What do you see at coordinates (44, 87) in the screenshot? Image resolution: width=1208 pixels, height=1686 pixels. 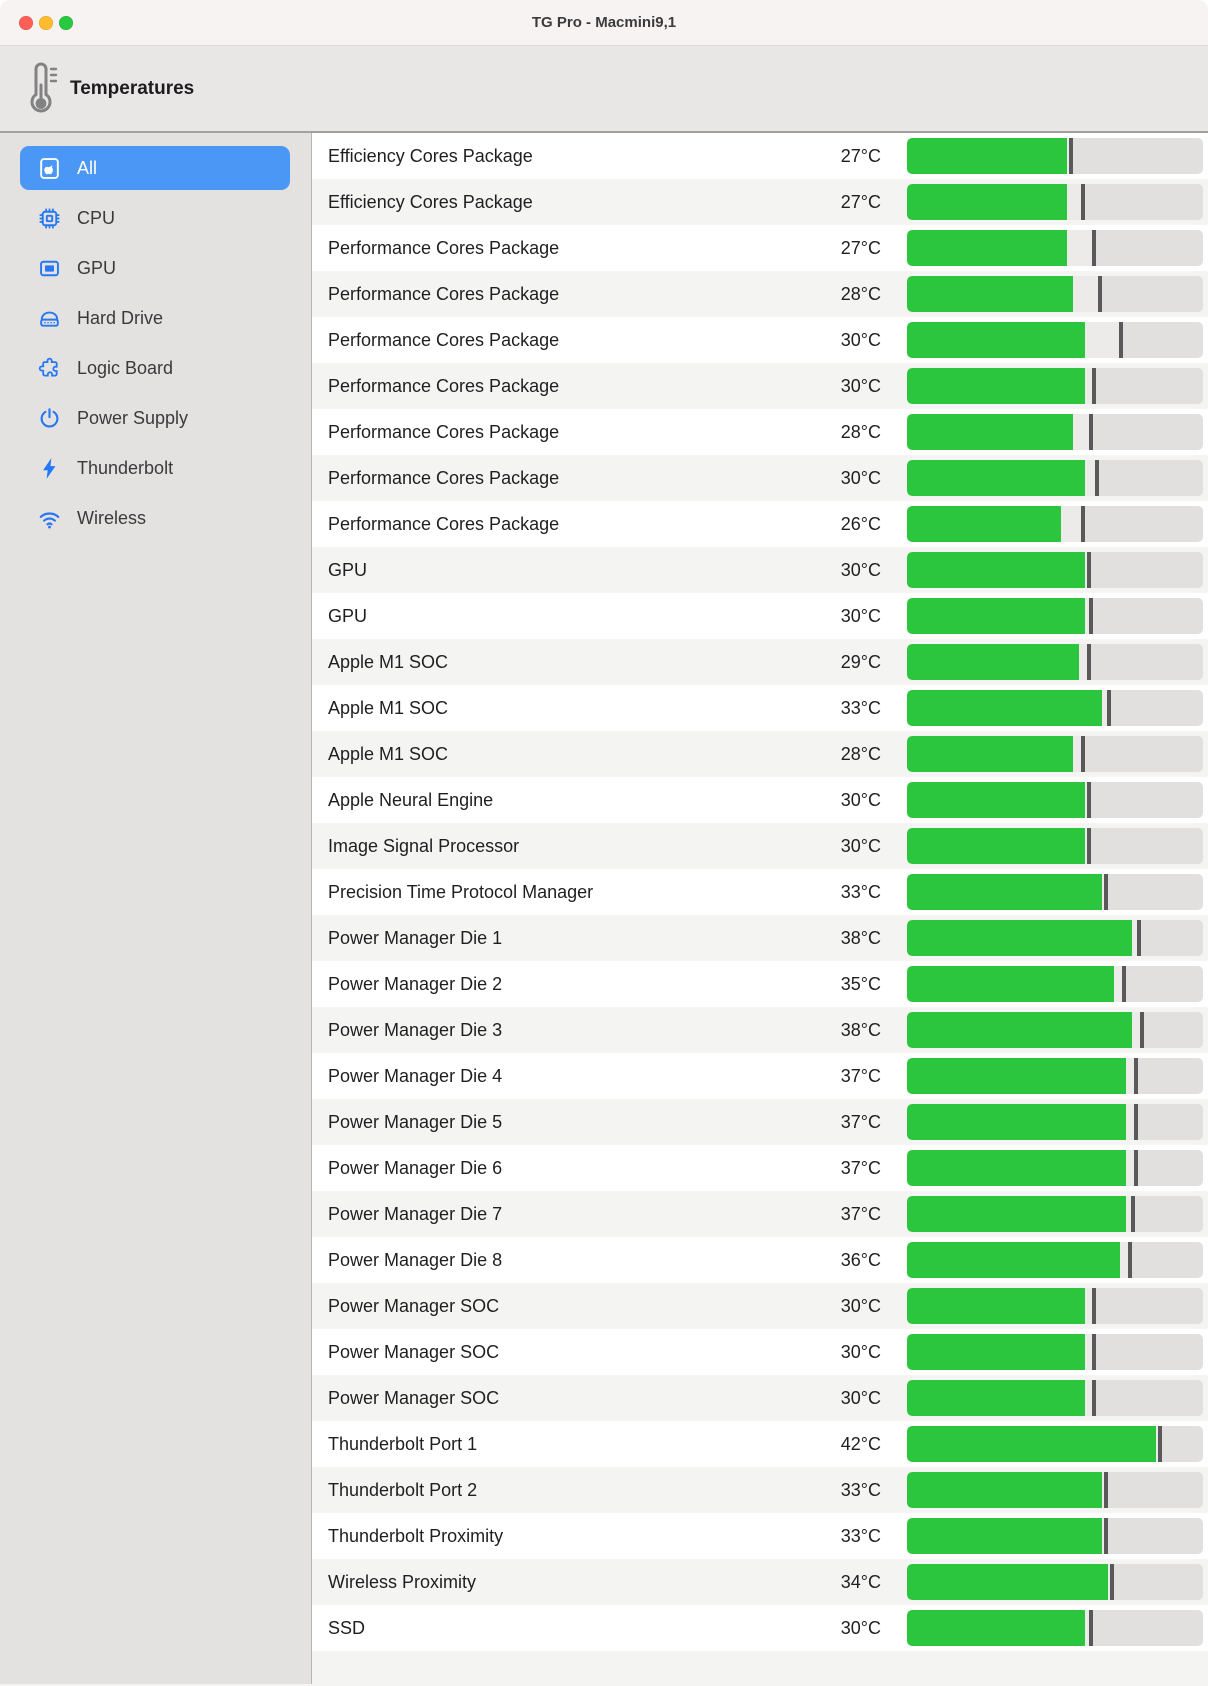 I see `thermometer-icon` at bounding box center [44, 87].